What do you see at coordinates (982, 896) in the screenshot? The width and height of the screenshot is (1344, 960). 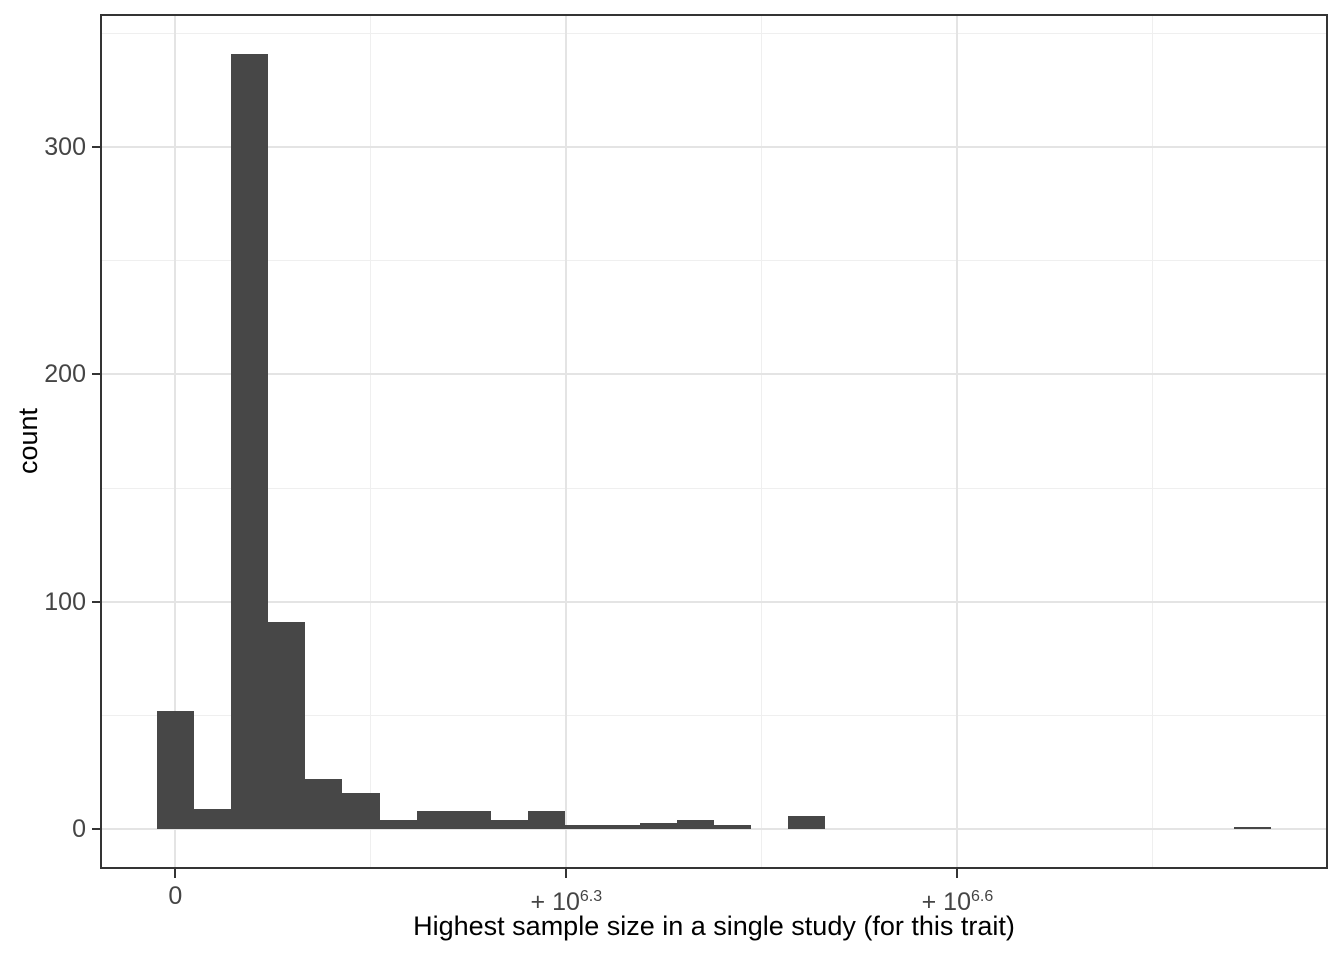 I see `x-tick-label-exponent: 6.6` at bounding box center [982, 896].